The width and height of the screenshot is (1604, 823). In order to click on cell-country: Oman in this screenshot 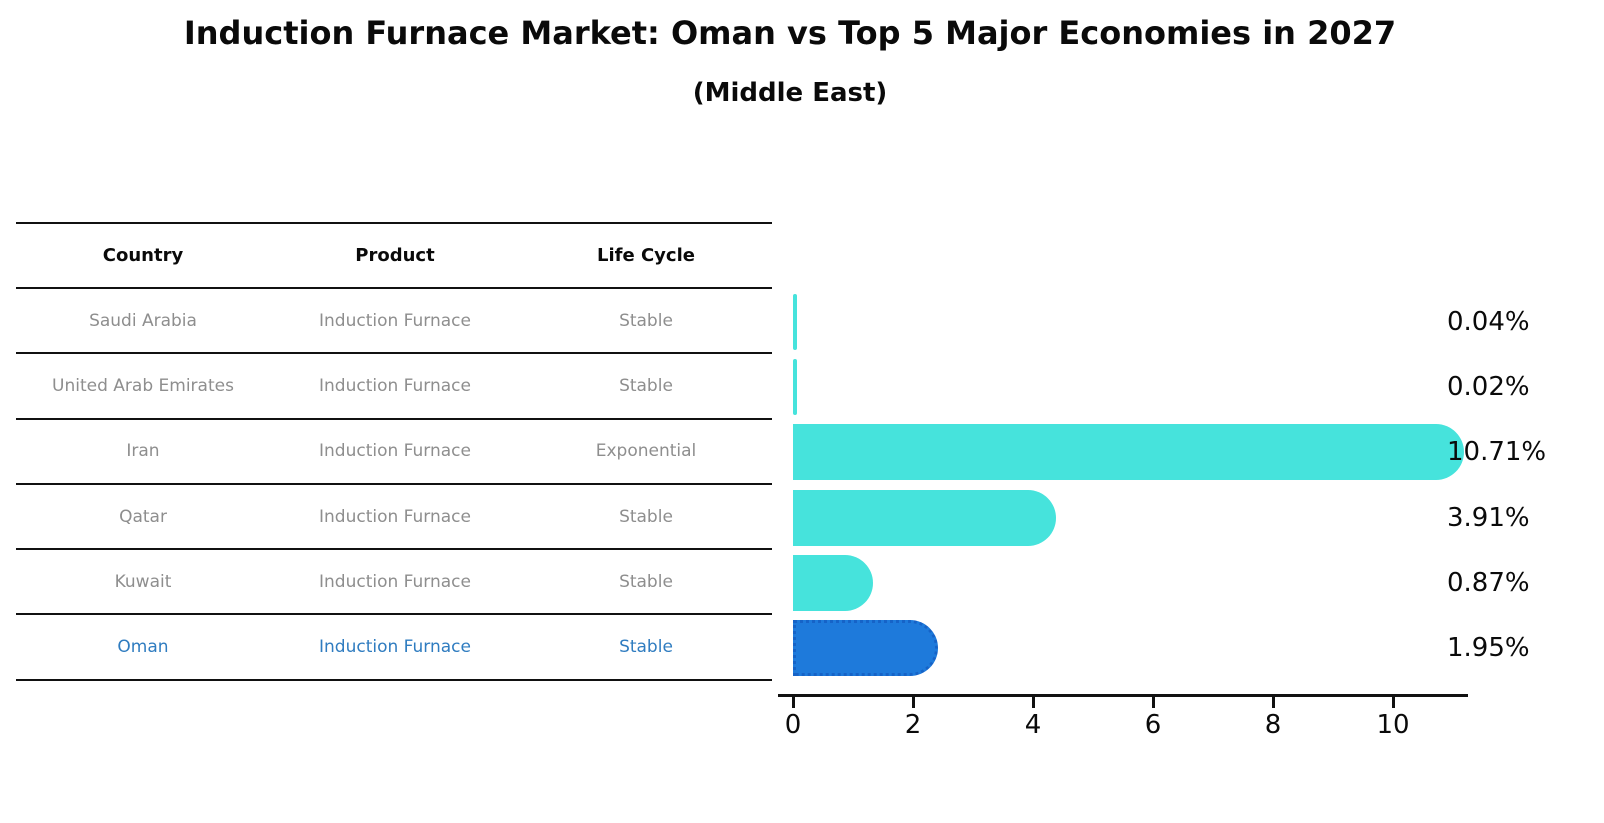, I will do `click(143, 647)`.